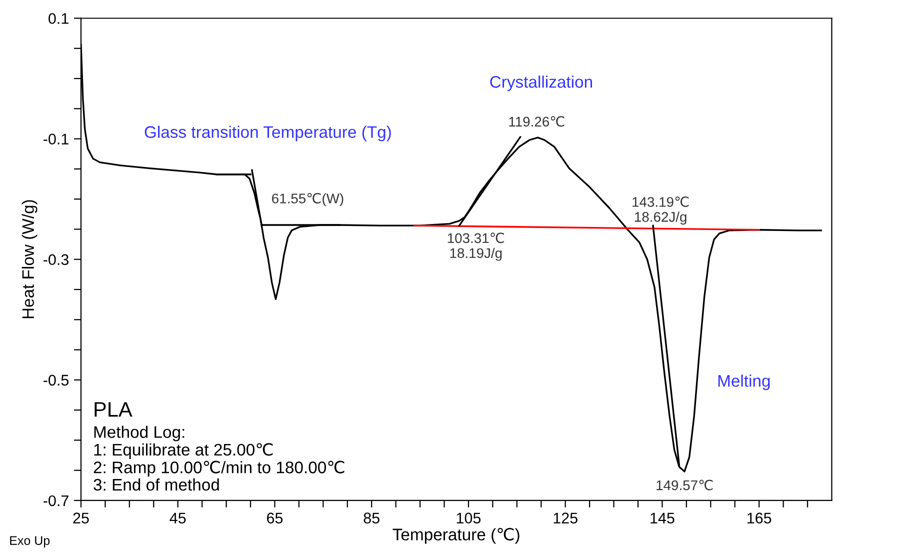  What do you see at coordinates (662, 518) in the screenshot?
I see `x-tick-label: 145` at bounding box center [662, 518].